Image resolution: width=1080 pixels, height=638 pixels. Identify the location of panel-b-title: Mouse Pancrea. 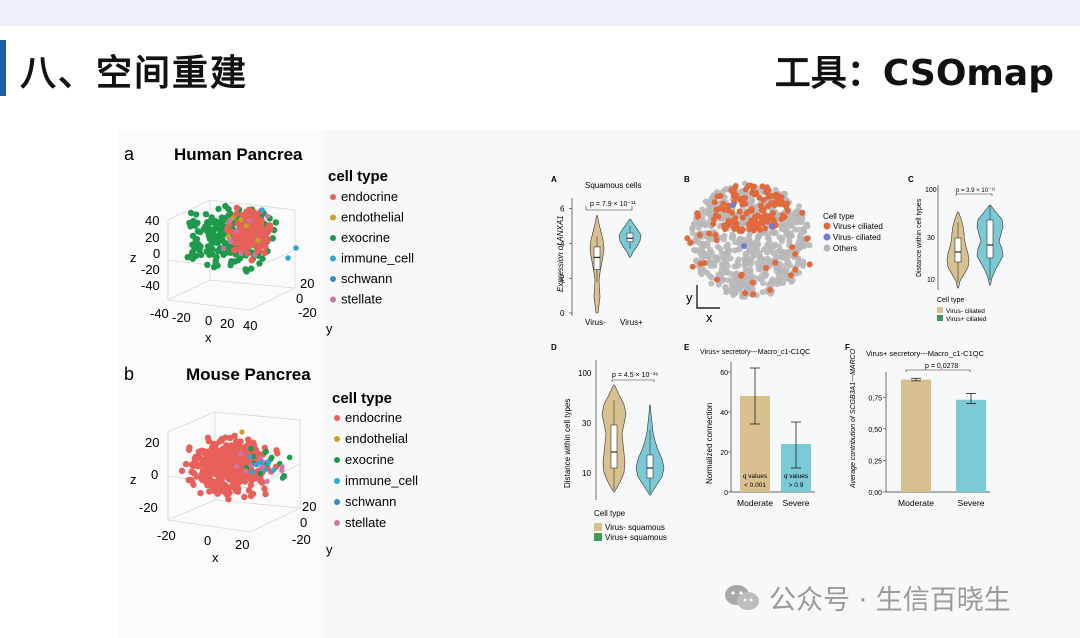
(248, 374).